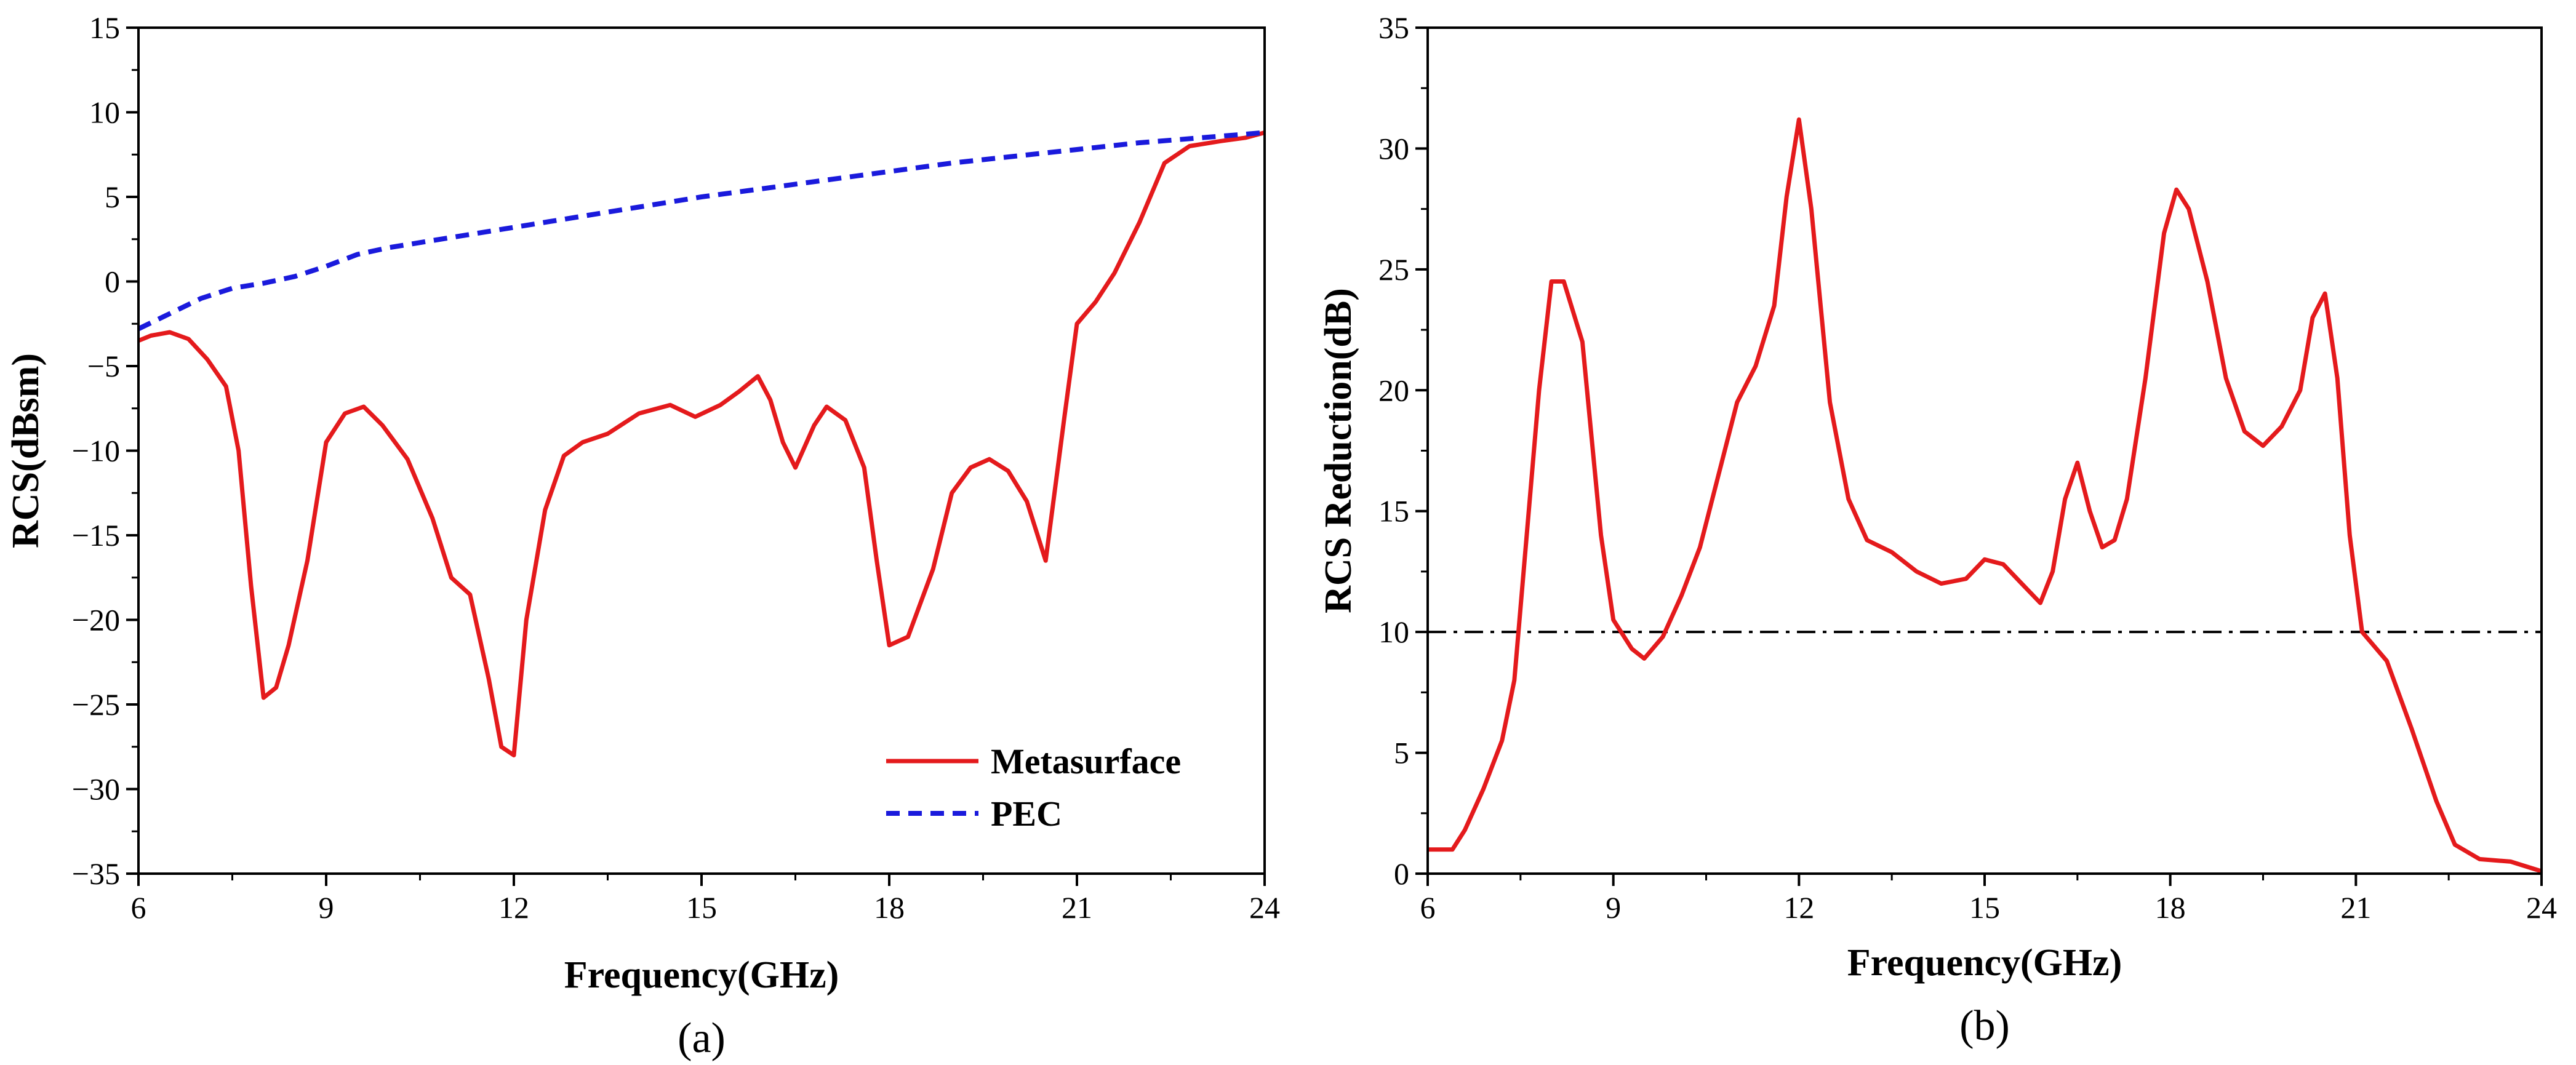 Image resolution: width=2576 pixels, height=1065 pixels. What do you see at coordinates (701, 975) in the screenshot?
I see `panel-a-x-axis-title: Frequency(GHz)` at bounding box center [701, 975].